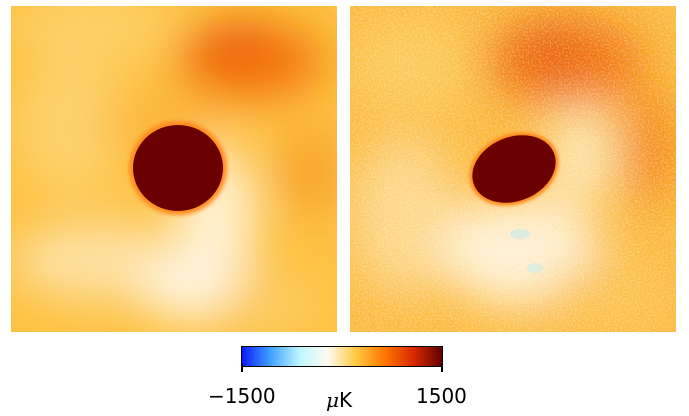 The image size is (689, 416). I want to click on colorbar-unit-label: μK, so click(339, 400).